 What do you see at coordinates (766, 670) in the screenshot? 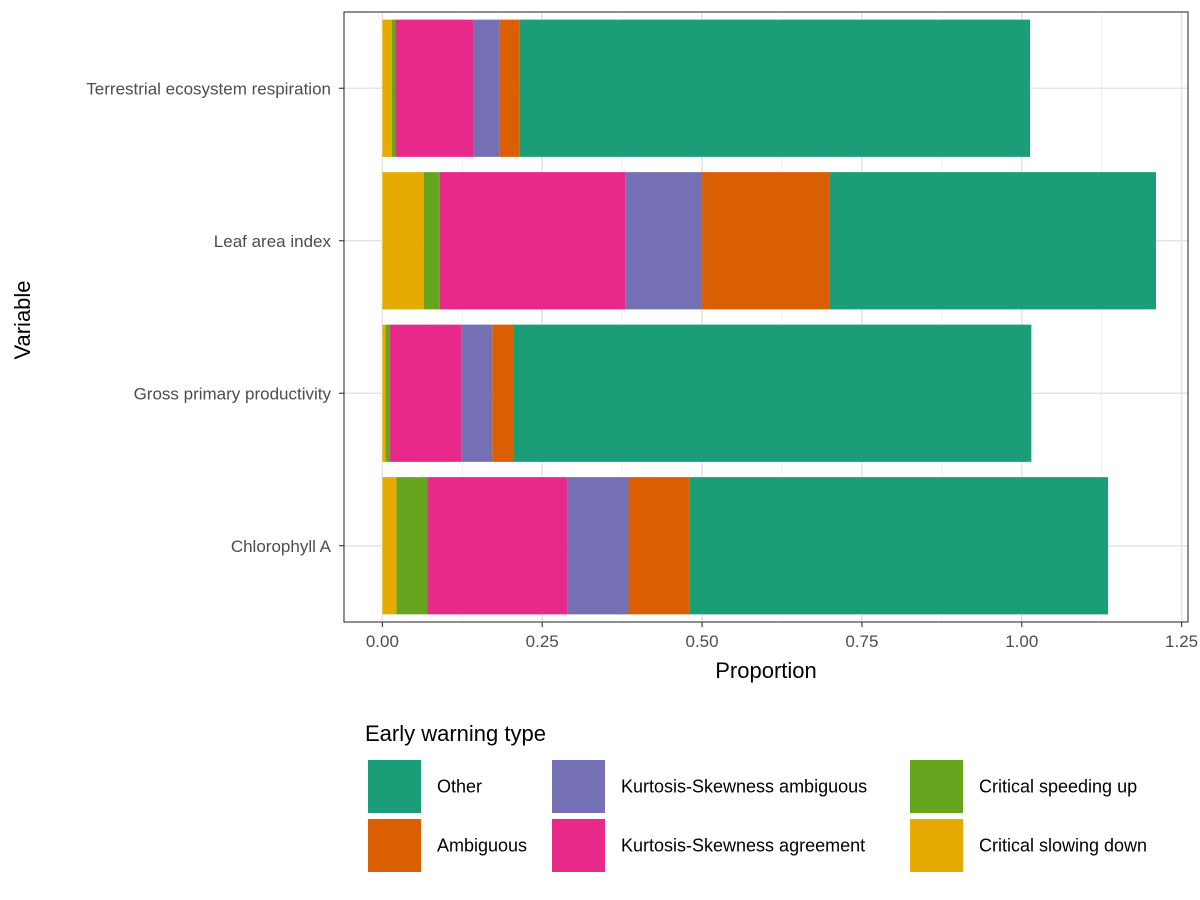
I see `x-axis-title: Proportion` at bounding box center [766, 670].